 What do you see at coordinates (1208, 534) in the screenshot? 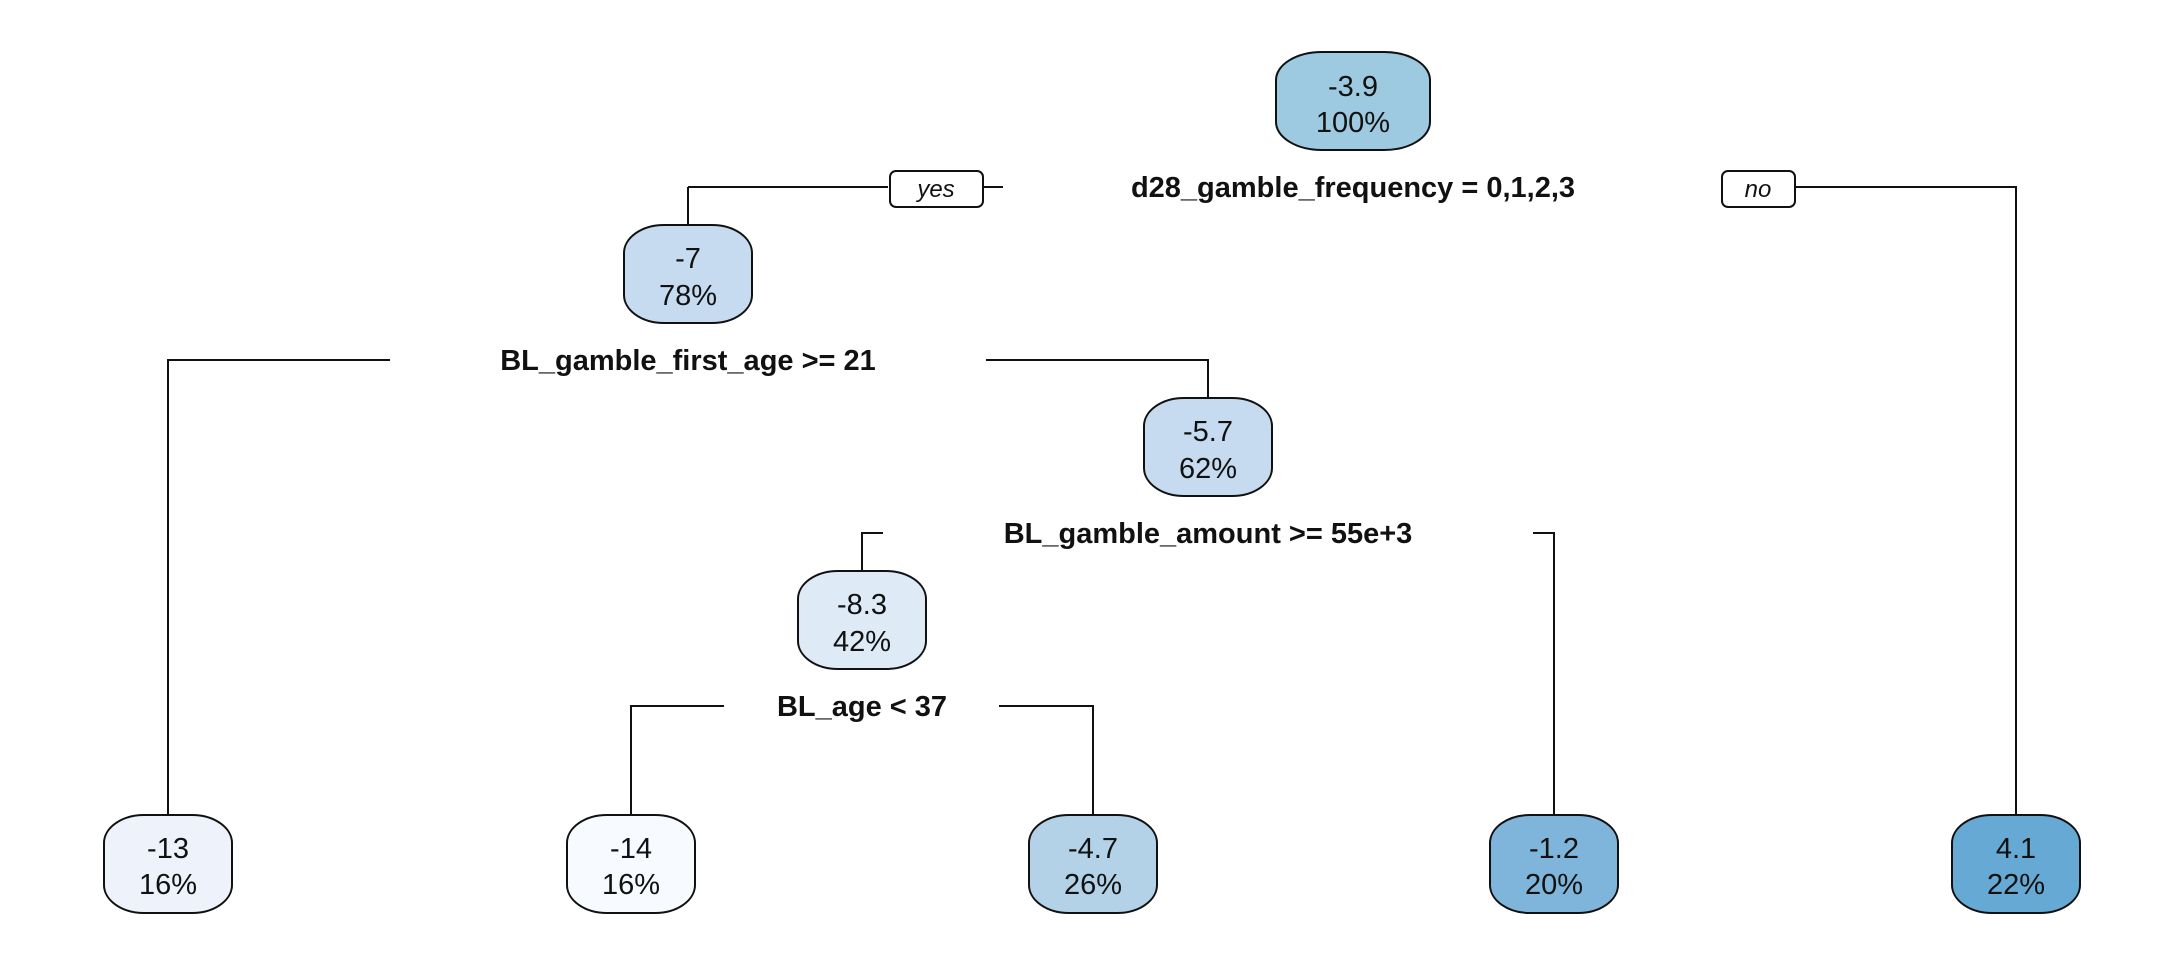
I see `split-label-node3: BL_gamble_amount >= 55e+3` at bounding box center [1208, 534].